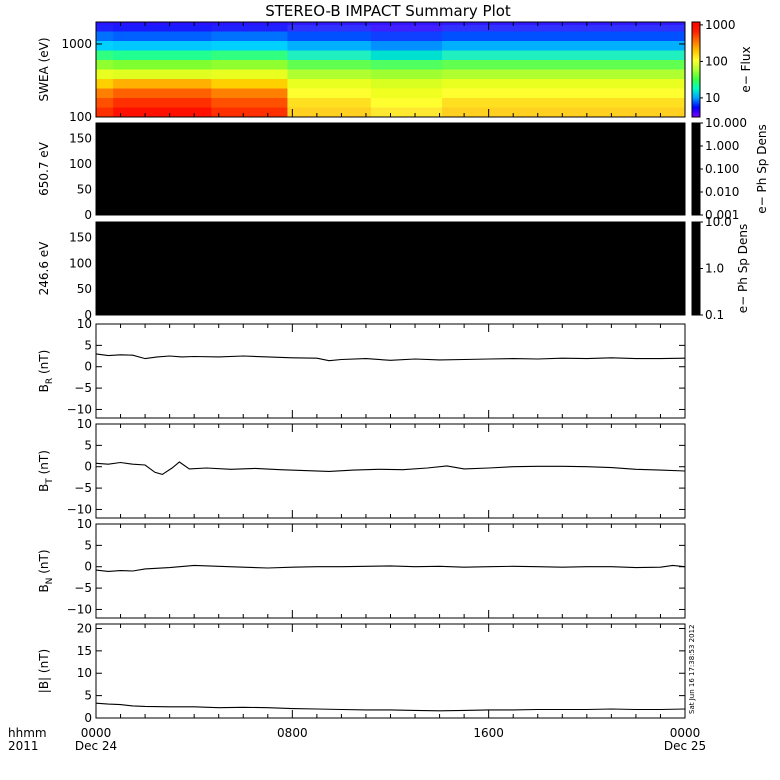  I want to click on panel-7: 0 5 10 15 20 |B| (nT), so click(361, 673).